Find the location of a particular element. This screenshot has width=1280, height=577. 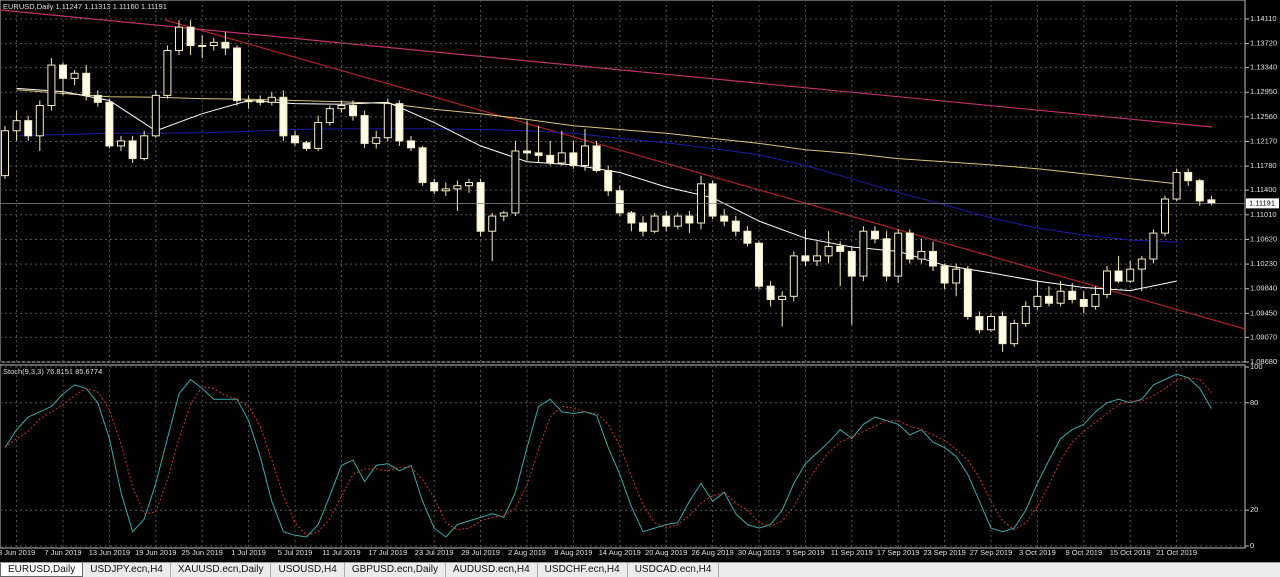

y-tick-label: 1.11010 is located at coordinates (1263, 214).